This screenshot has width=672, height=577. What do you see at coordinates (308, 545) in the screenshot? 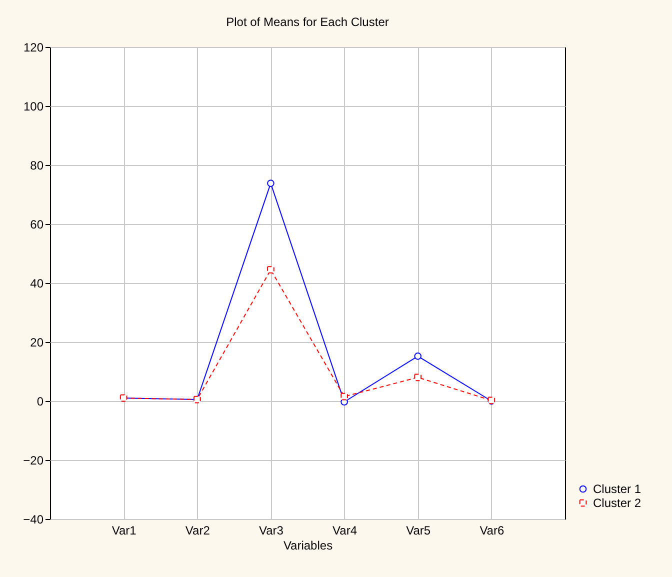
I see `x-axis-title: Variables` at bounding box center [308, 545].